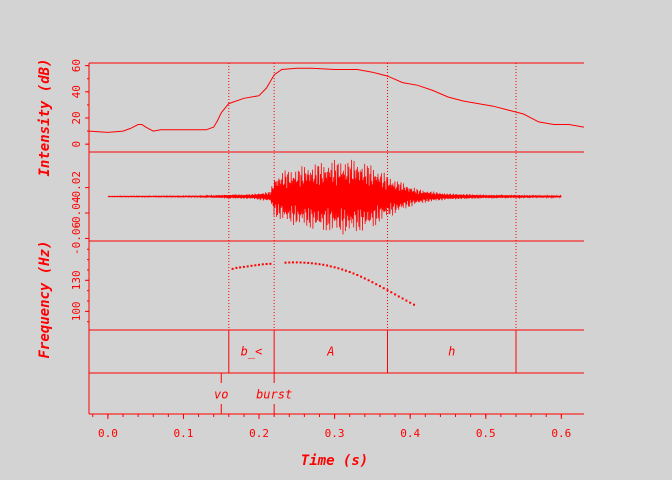 The image size is (672, 480). Describe the element at coordinates (221, 395) in the screenshot. I see `point-label: vo` at that location.